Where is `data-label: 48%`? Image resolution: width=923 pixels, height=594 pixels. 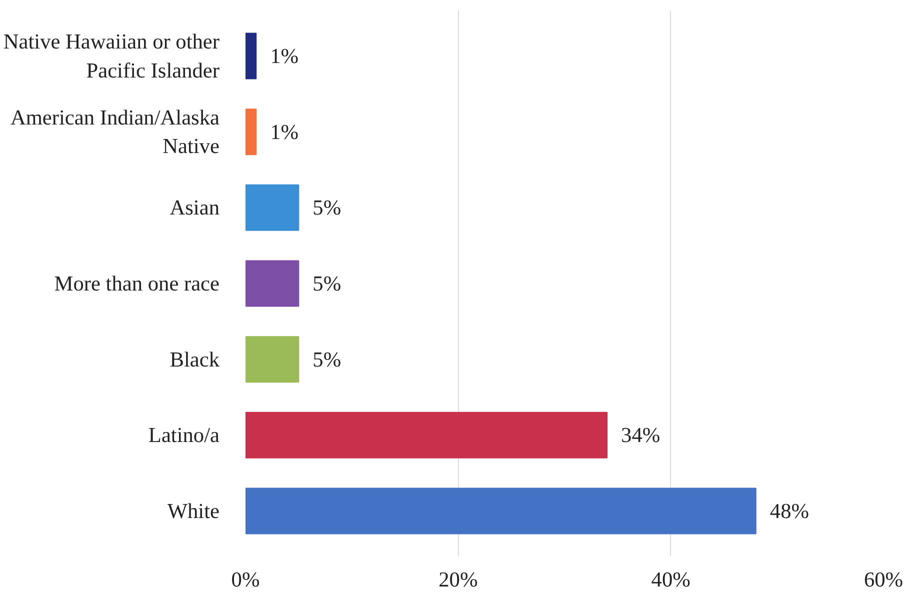
data-label: 48% is located at coordinates (790, 511).